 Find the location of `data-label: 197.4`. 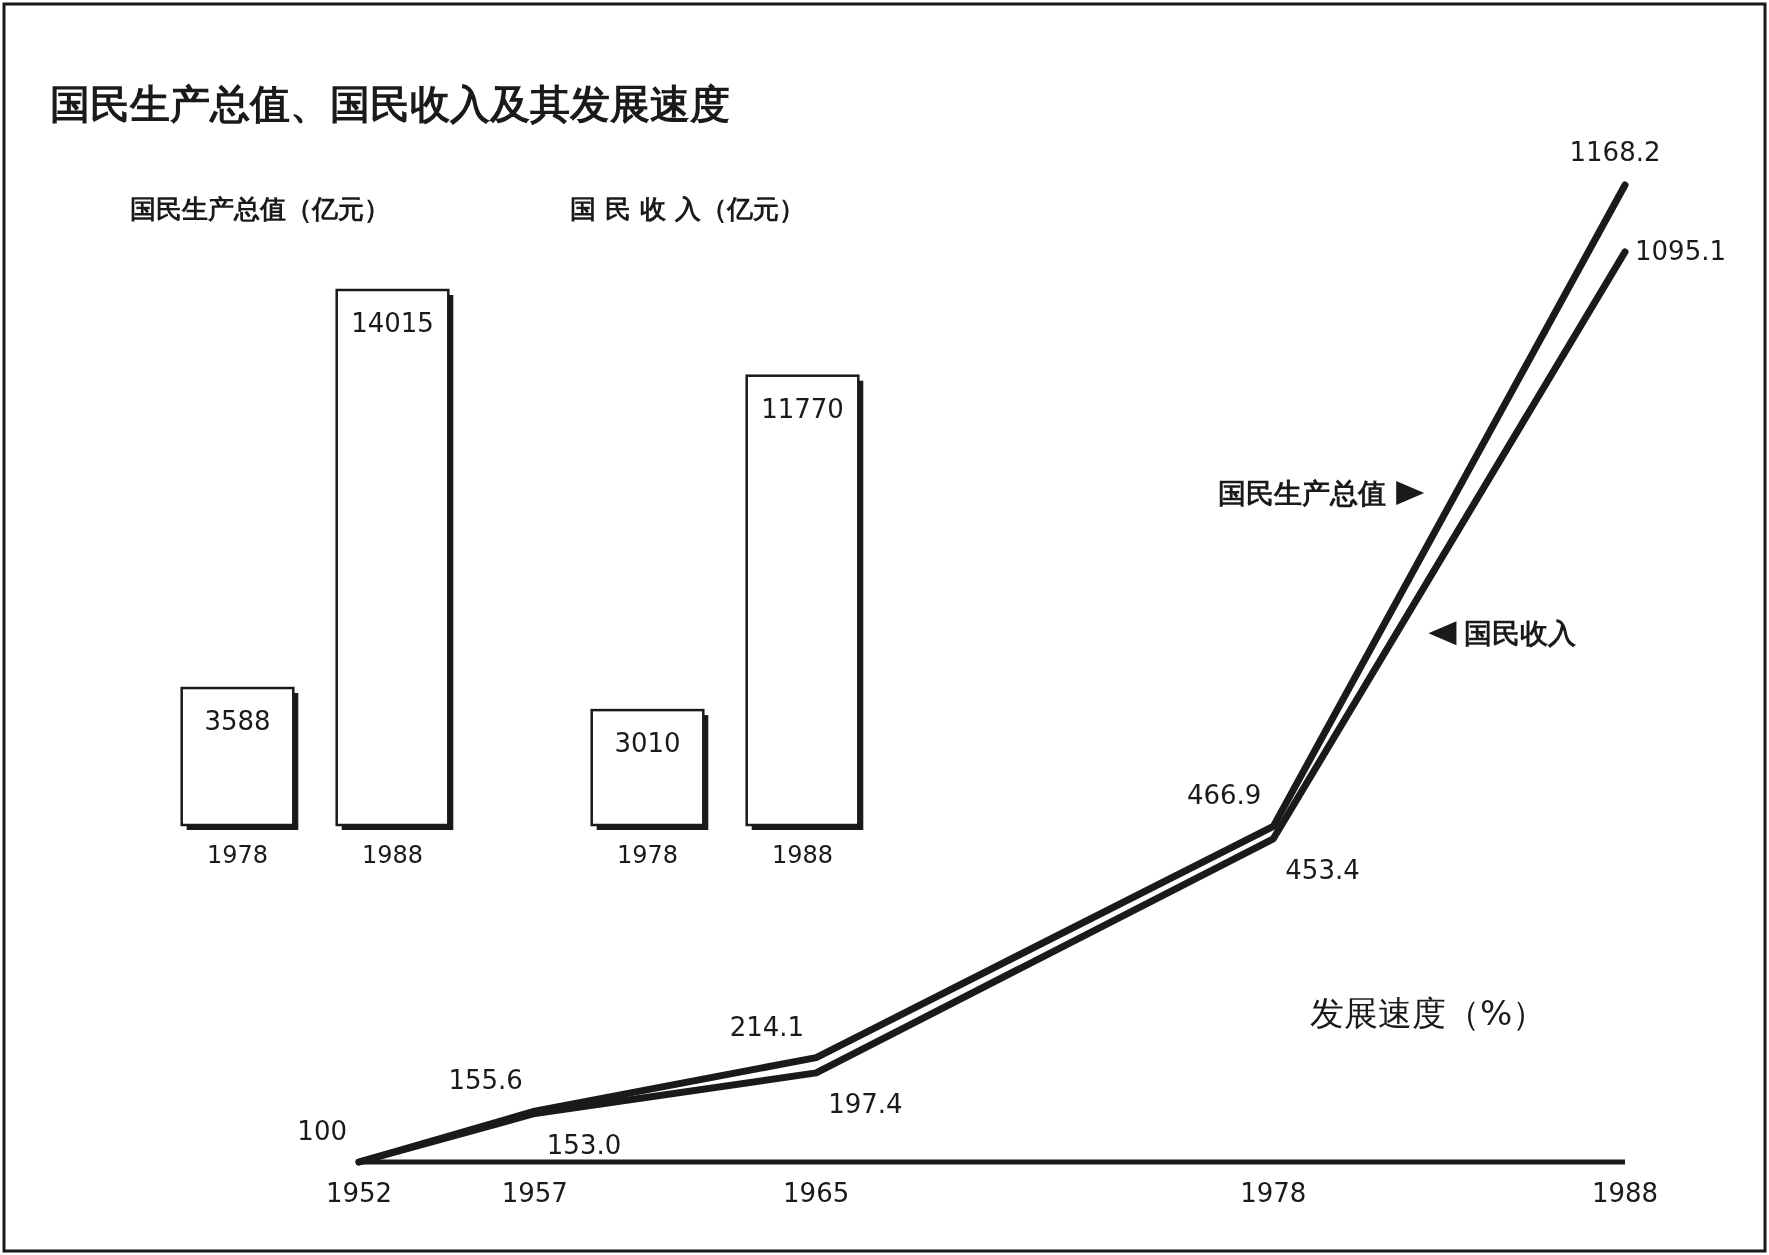

data-label: 197.4 is located at coordinates (865, 1103).